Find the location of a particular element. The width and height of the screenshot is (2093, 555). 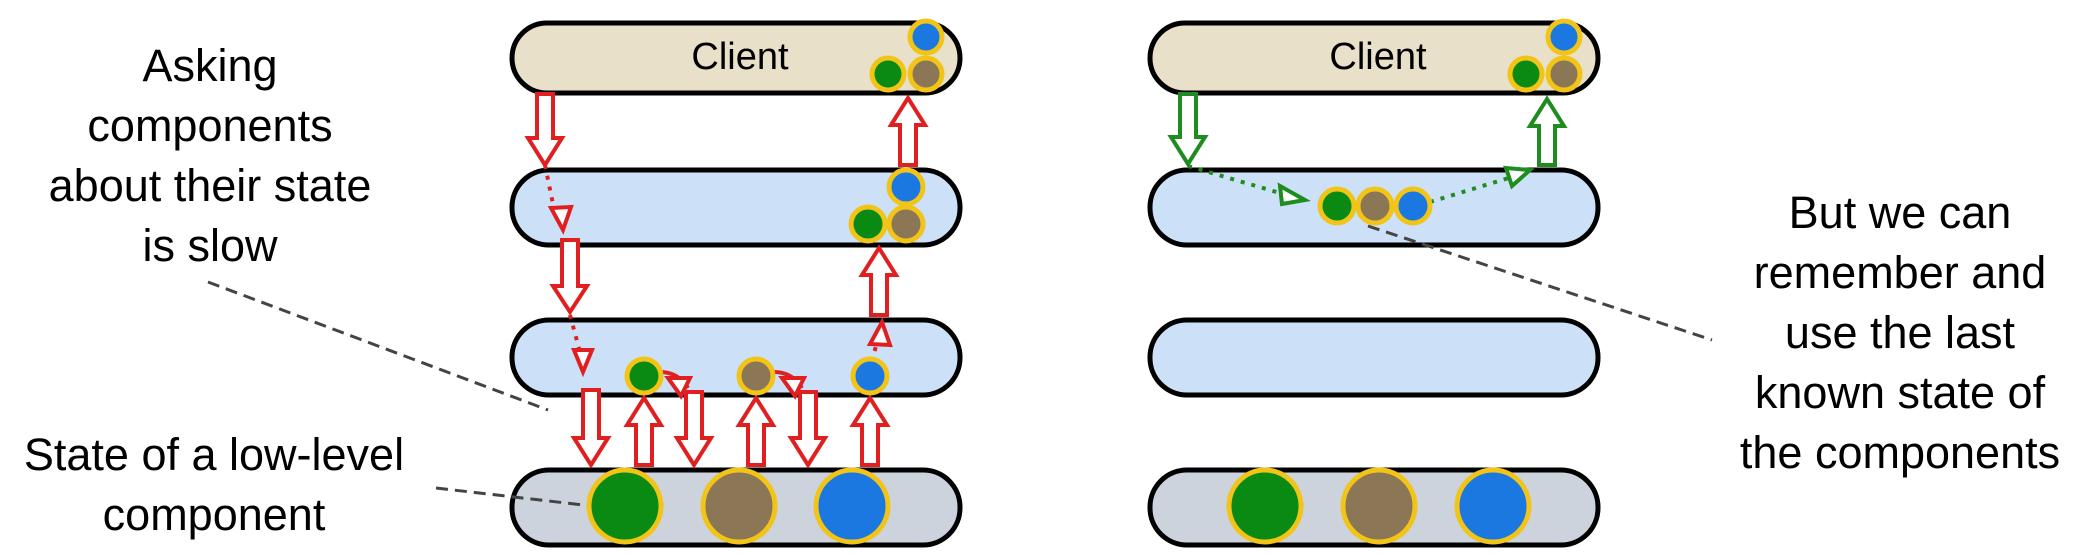

annotation-line-state is located at coordinates (514, 497).